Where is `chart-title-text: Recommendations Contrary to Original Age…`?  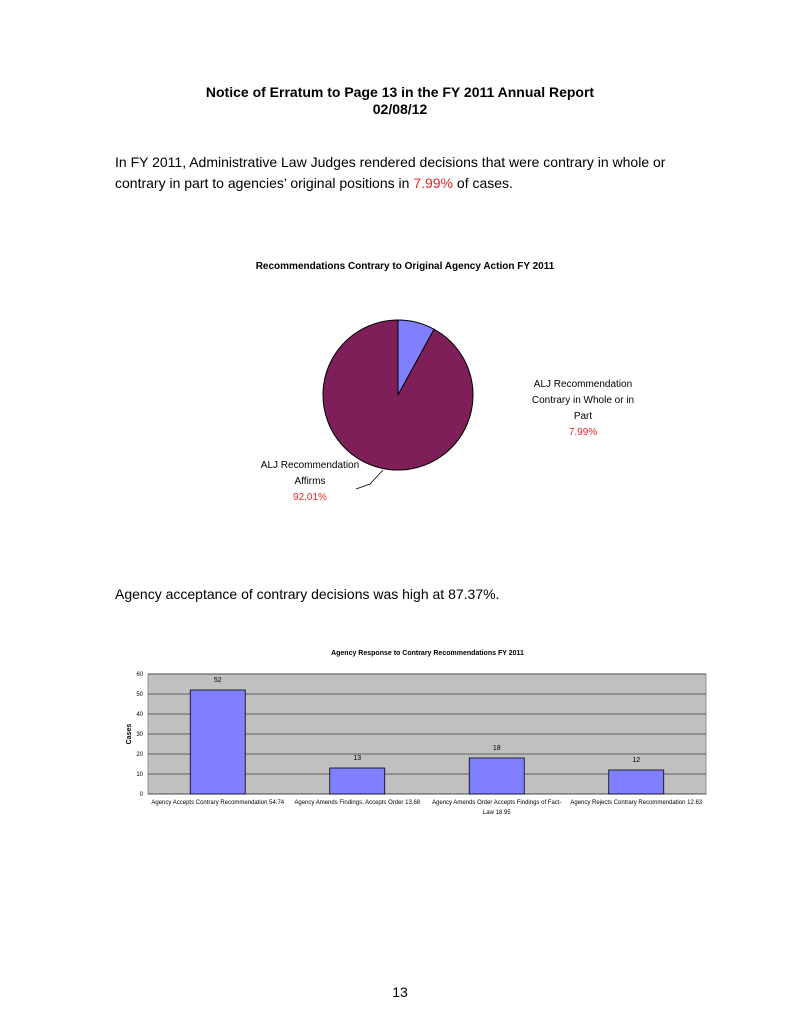
chart-title-text: Recommendations Contrary to Original Age… is located at coordinates (405, 266).